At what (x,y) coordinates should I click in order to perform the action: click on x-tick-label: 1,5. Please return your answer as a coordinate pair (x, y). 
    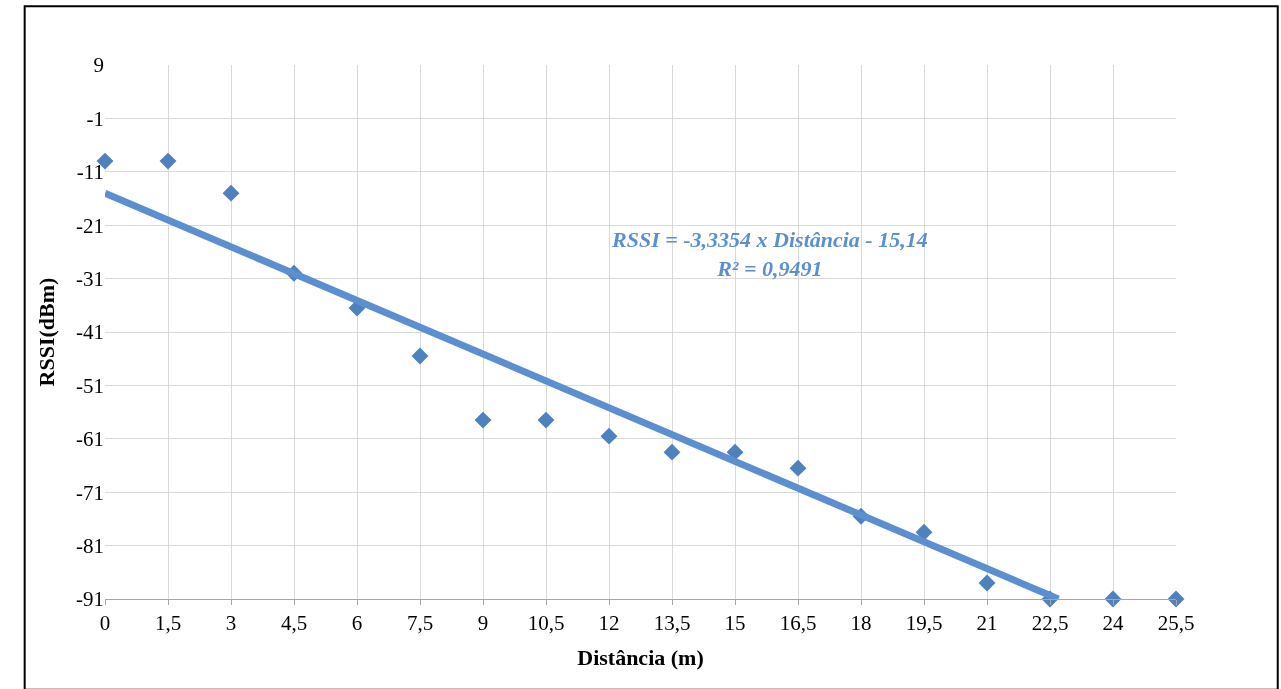
    Looking at the image, I should click on (168, 623).